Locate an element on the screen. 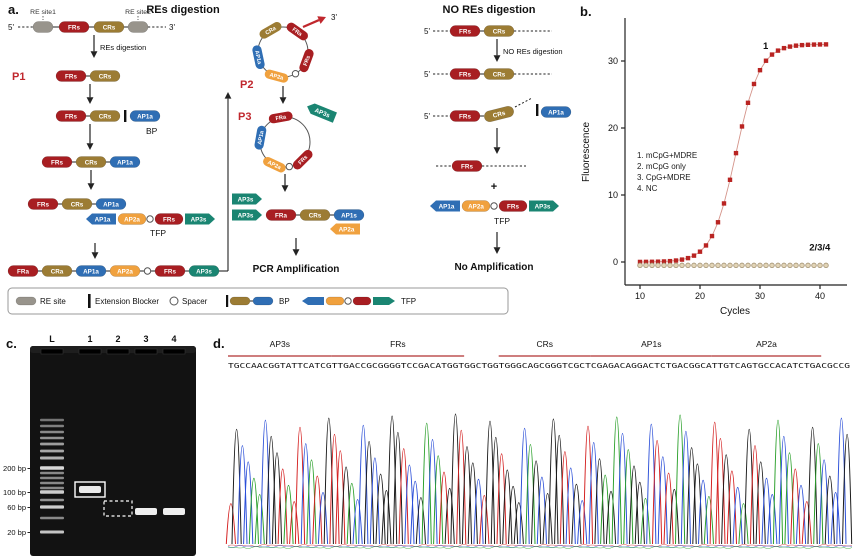 This screenshot has width=856, height=558. x-tick-label: 30 is located at coordinates (760, 296).